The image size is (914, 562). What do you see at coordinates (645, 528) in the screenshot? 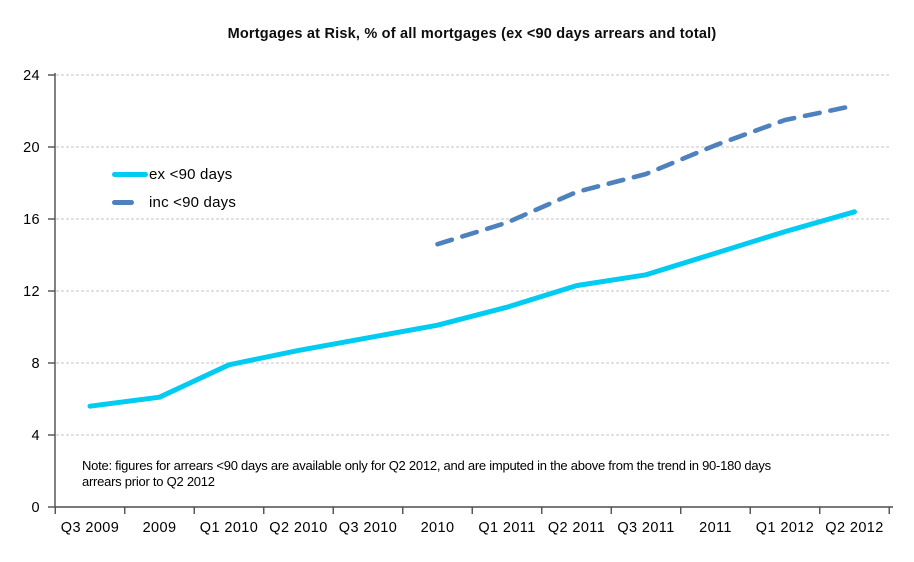
I see `x-tick-label: Q3 2011` at bounding box center [645, 528].